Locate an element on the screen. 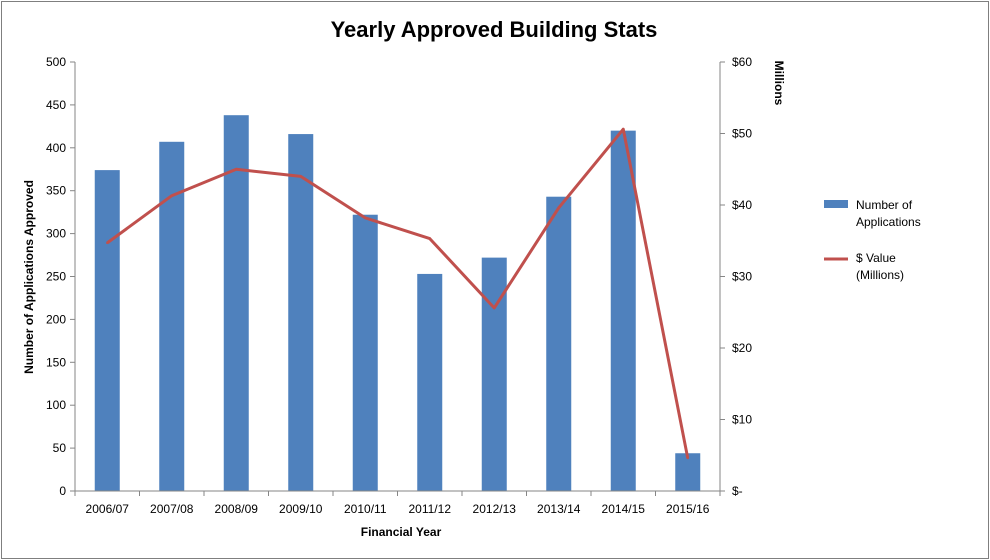  chart-title: Yearly Approved Building Stats is located at coordinates (494, 29).